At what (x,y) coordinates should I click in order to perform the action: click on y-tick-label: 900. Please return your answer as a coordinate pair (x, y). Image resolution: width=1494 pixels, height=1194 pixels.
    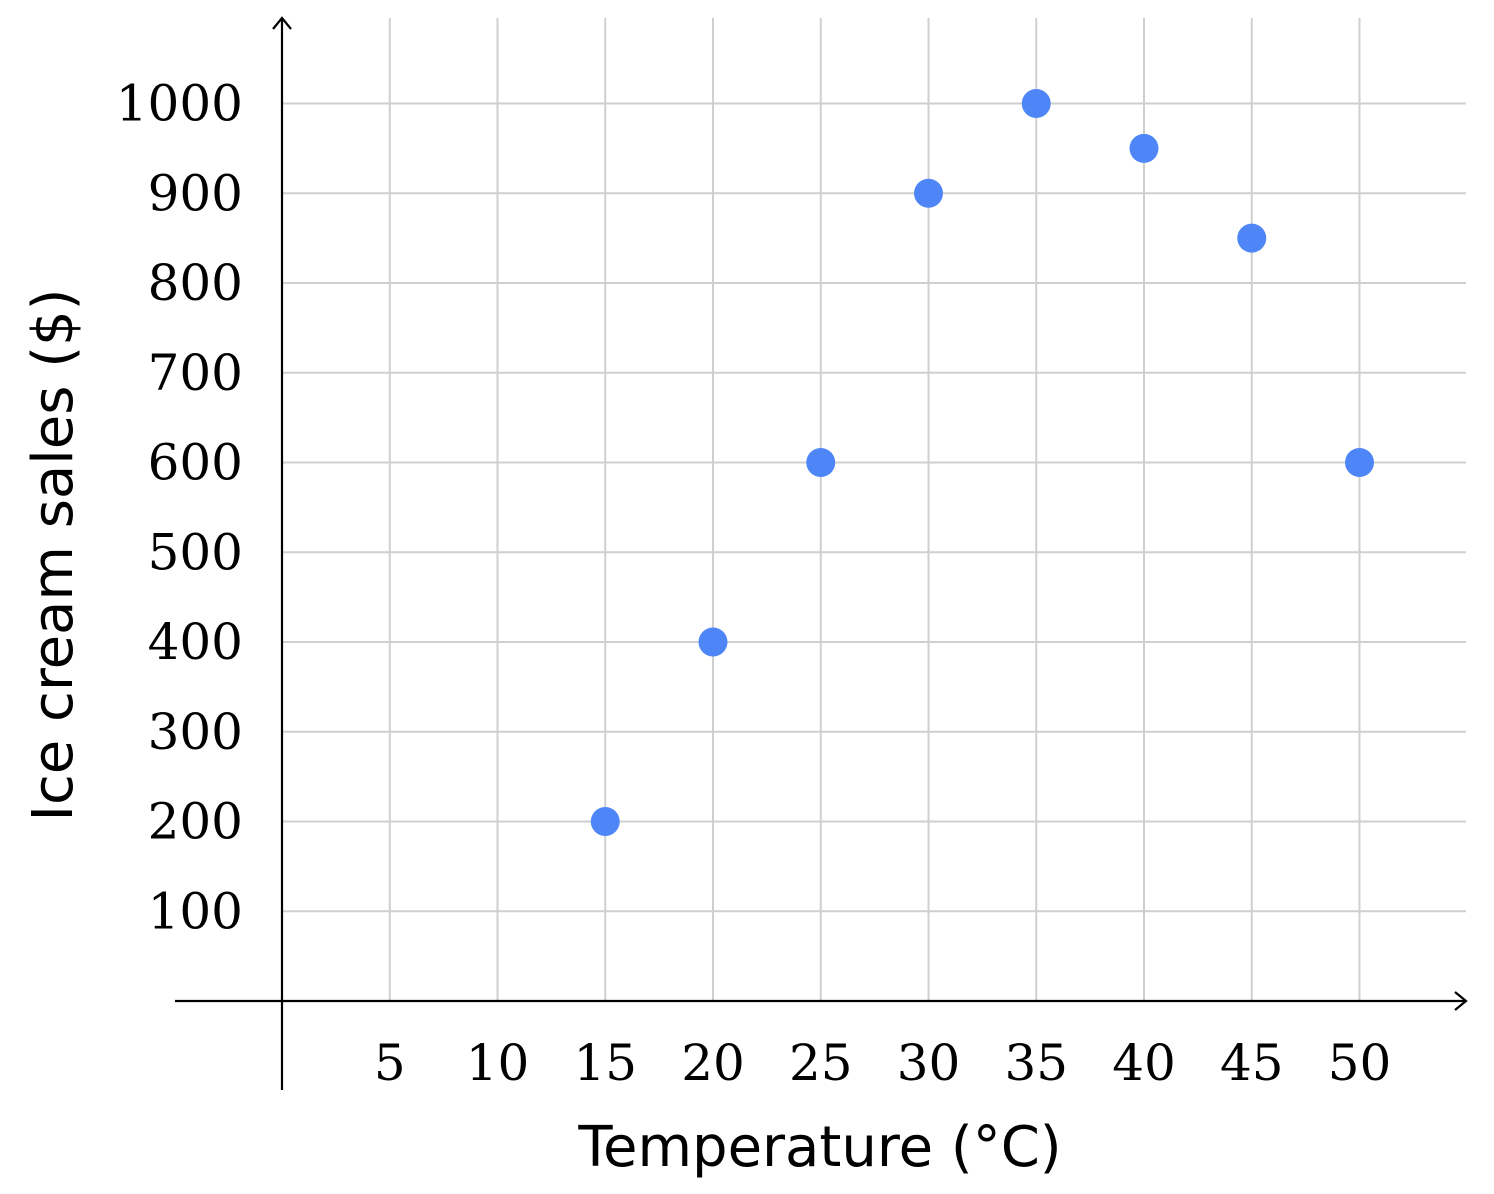
    Looking at the image, I should click on (195, 193).